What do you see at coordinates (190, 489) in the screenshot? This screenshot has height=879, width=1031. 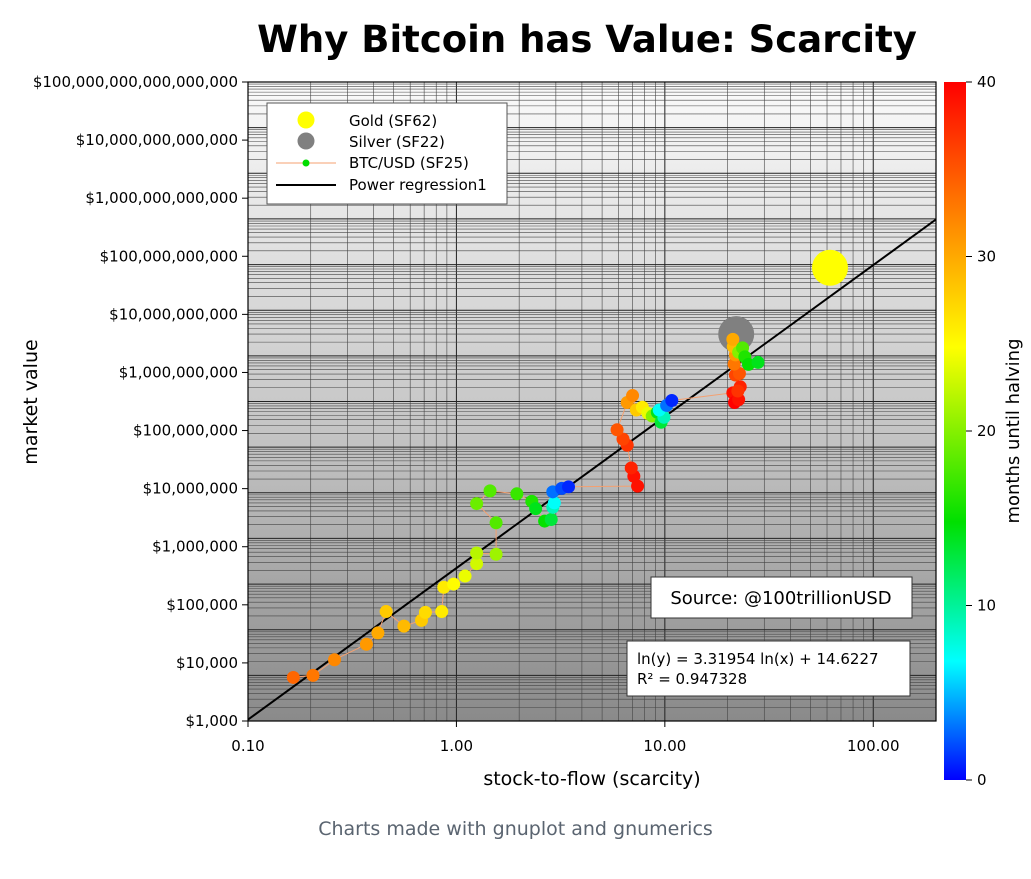 I see `y-tick-label: $10,000,000` at bounding box center [190, 489].